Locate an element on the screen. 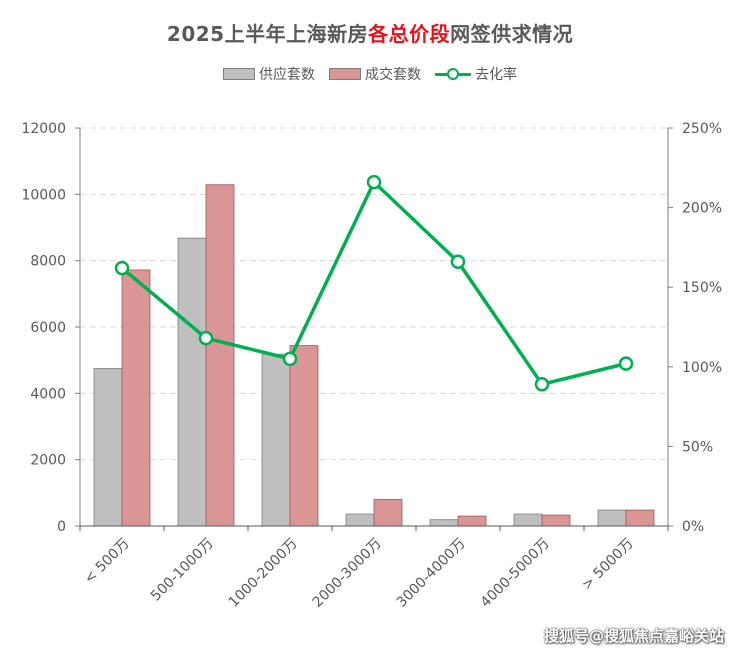 The width and height of the screenshot is (740, 654). left-tick-label: 8000 is located at coordinates (48, 262).